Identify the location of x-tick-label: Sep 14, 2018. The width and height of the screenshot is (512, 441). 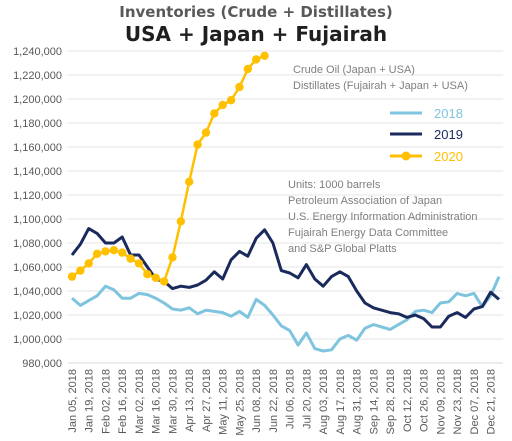
(374, 401).